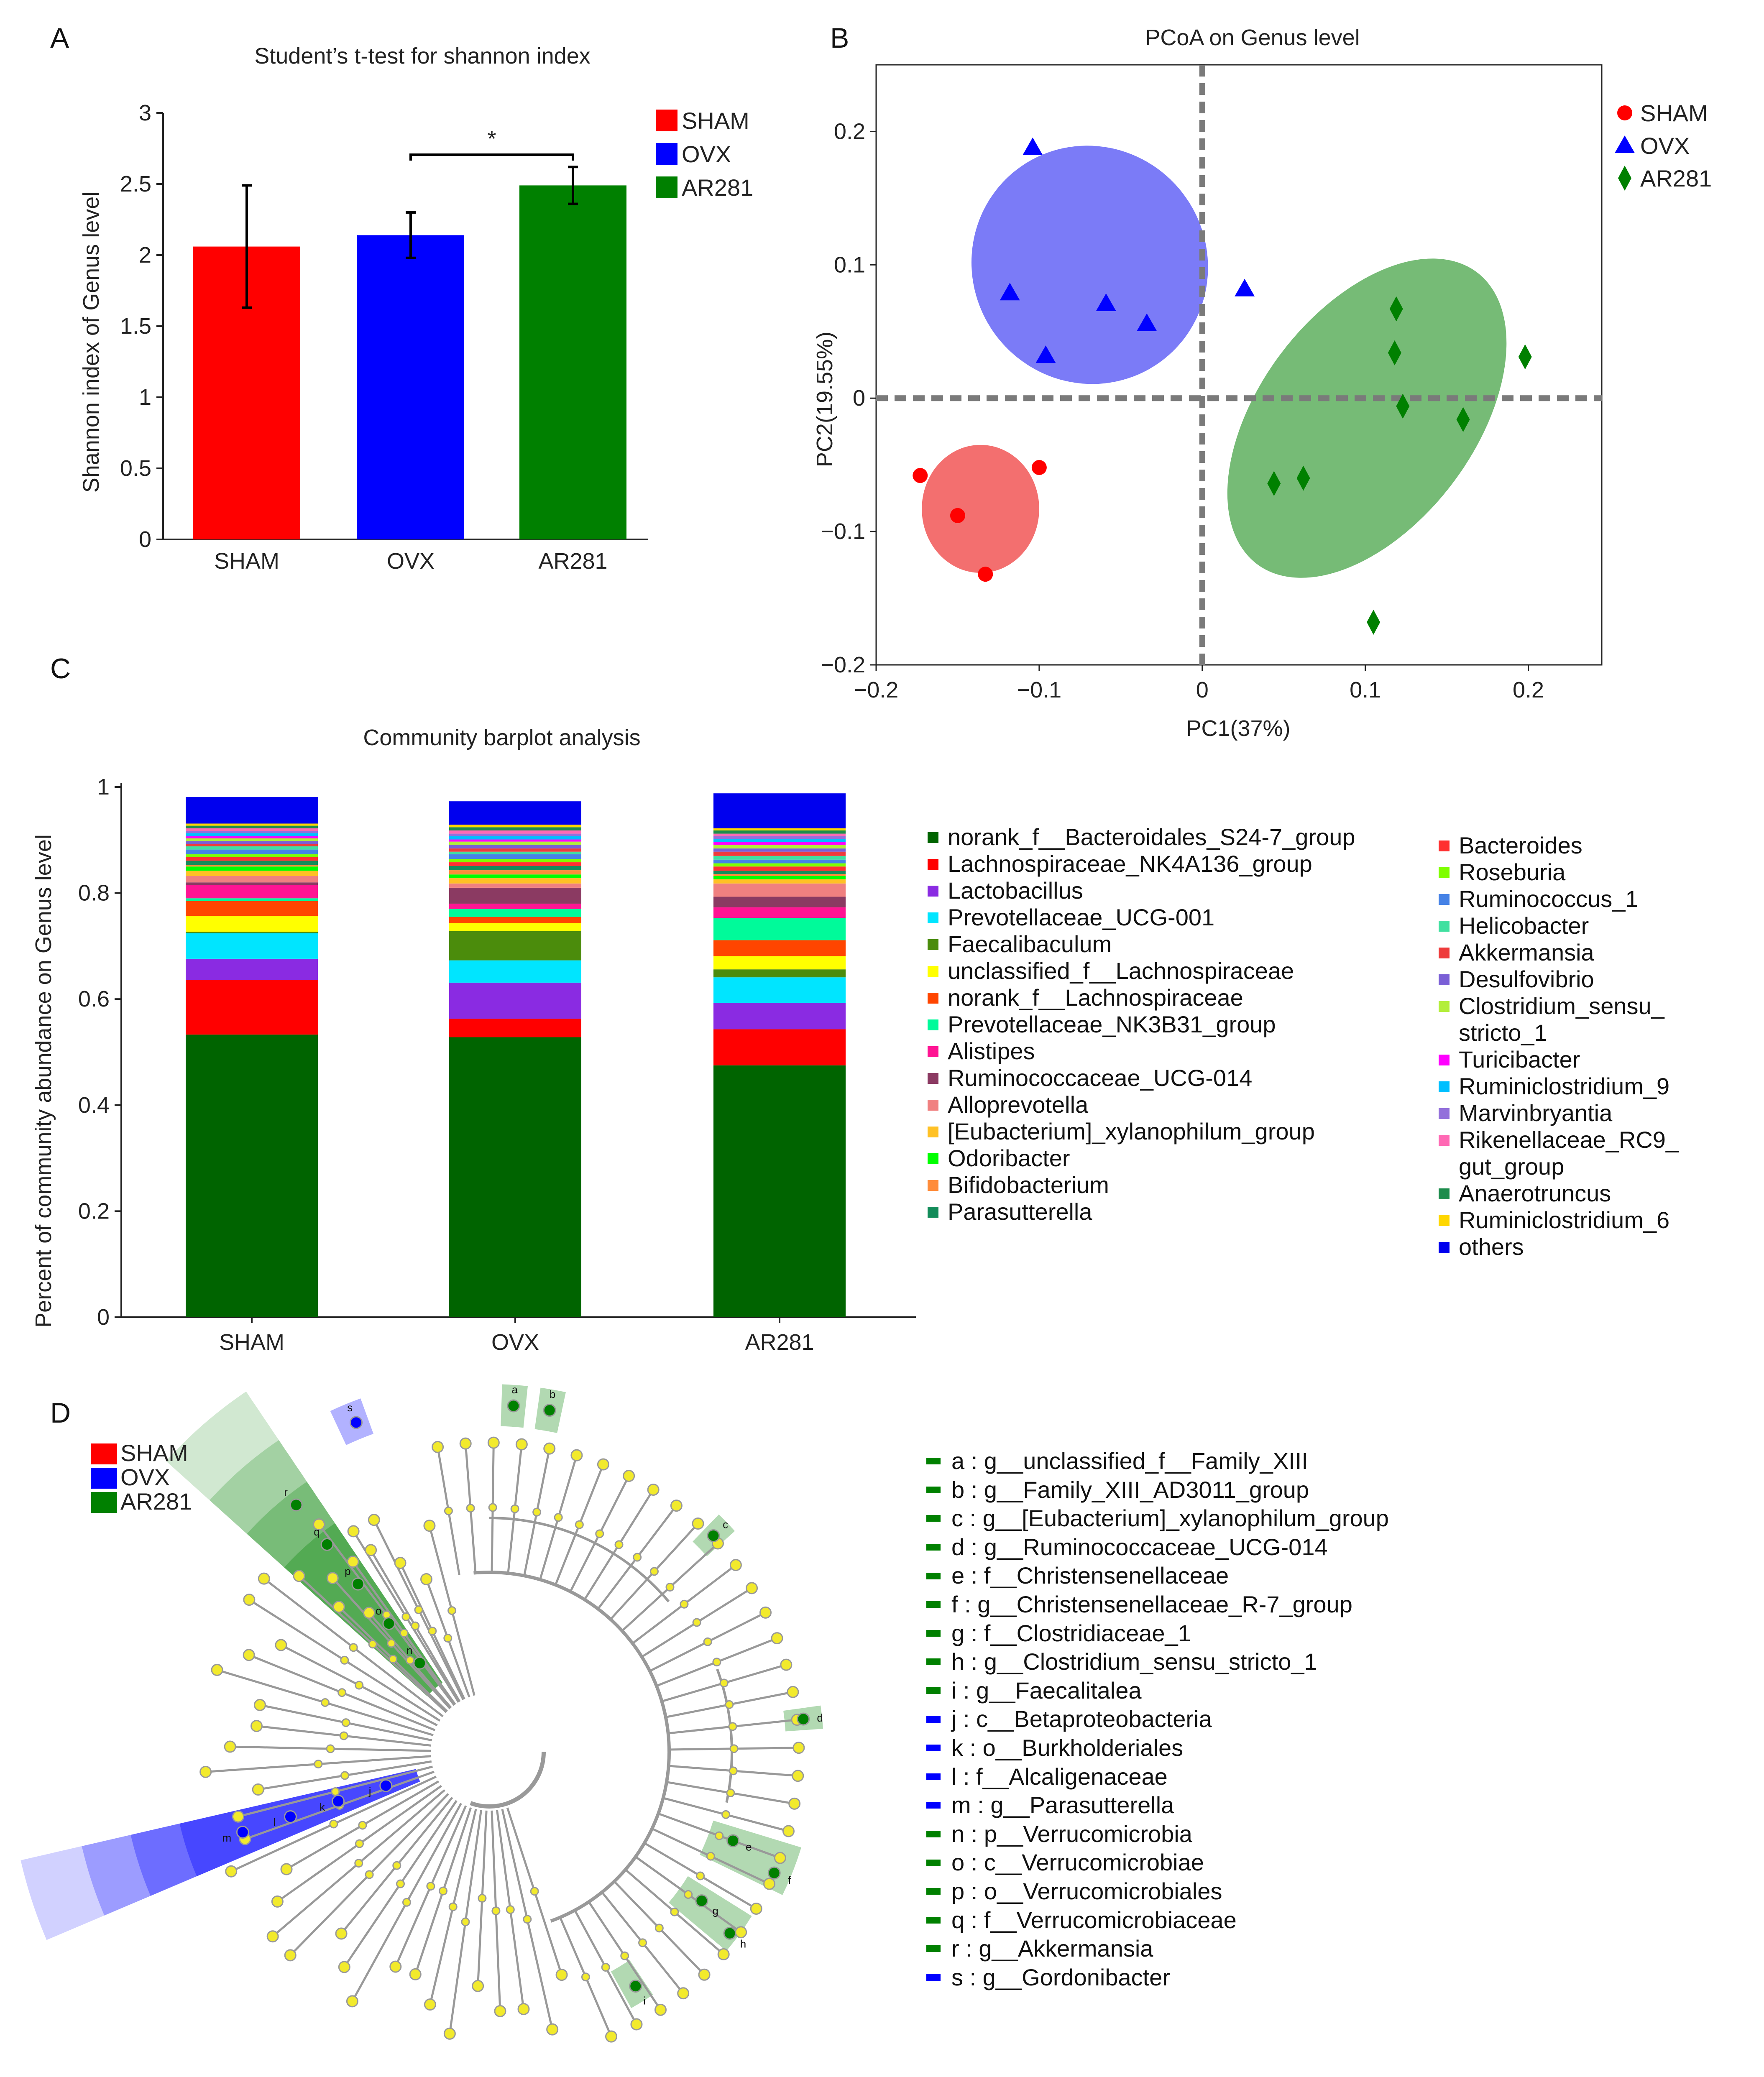 The image size is (1764, 2077). Describe the element at coordinates (572, 362) in the screenshot. I see `chart-a-bar-ar281` at that location.